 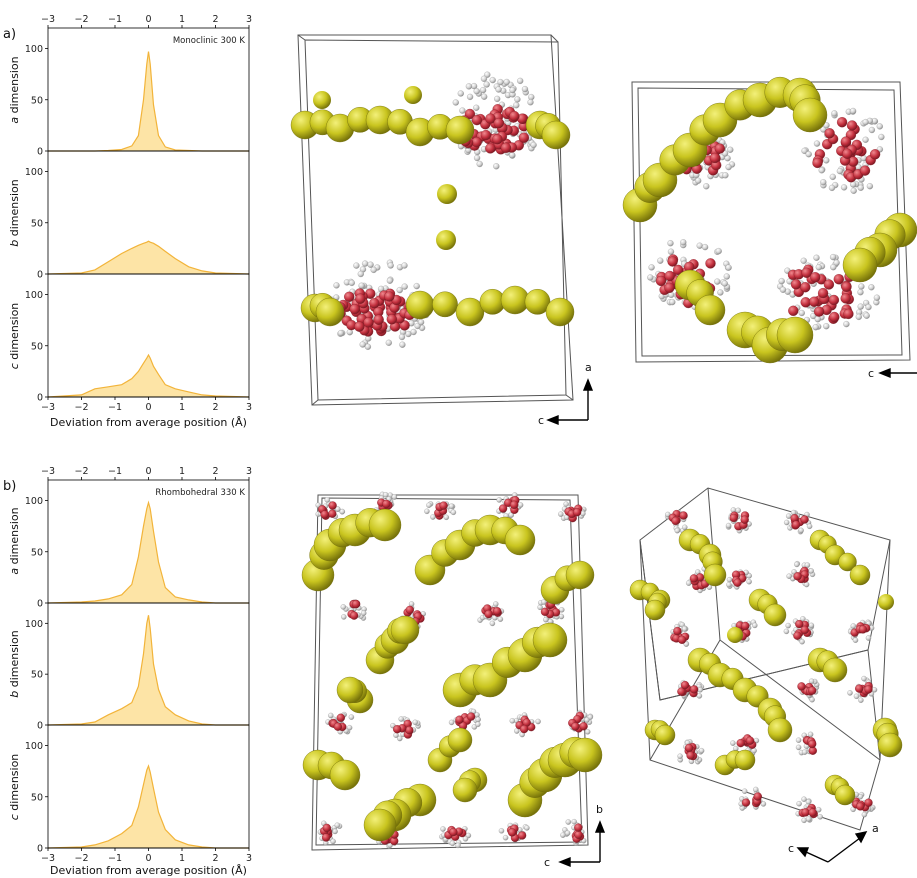 I want to click on y-tick-label: 0, so click(x=40, y=152).